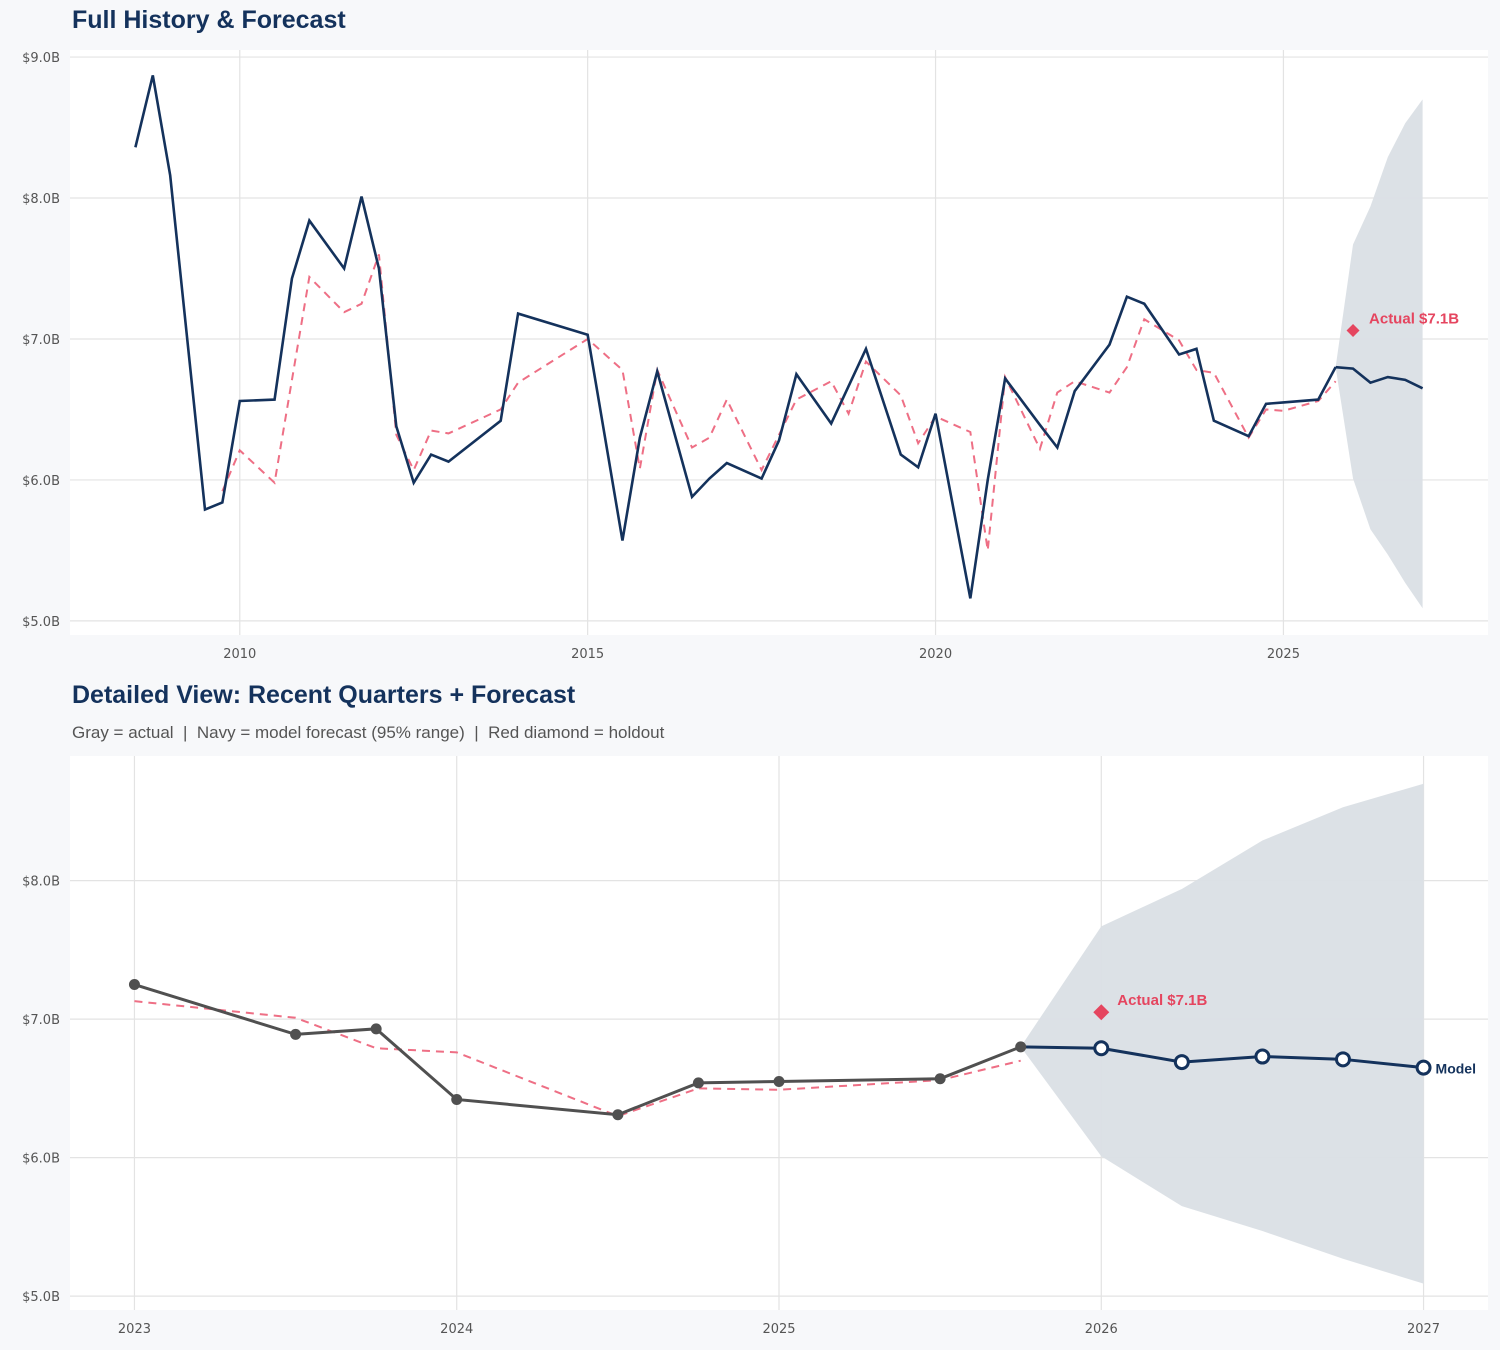  What do you see at coordinates (41, 58) in the screenshot?
I see `y-tick-label: $9.0B` at bounding box center [41, 58].